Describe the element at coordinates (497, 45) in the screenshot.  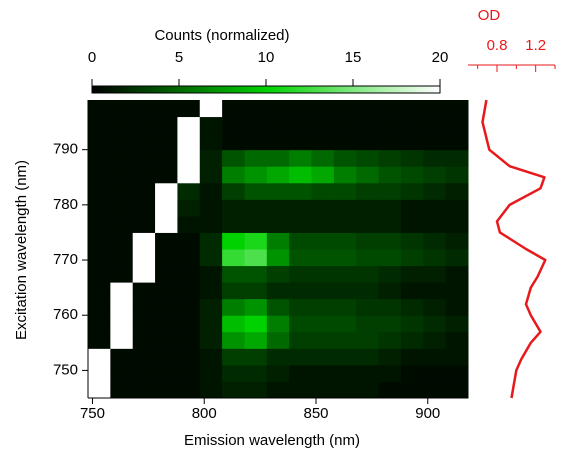
I see `od-tick-label: 0.8` at that location.